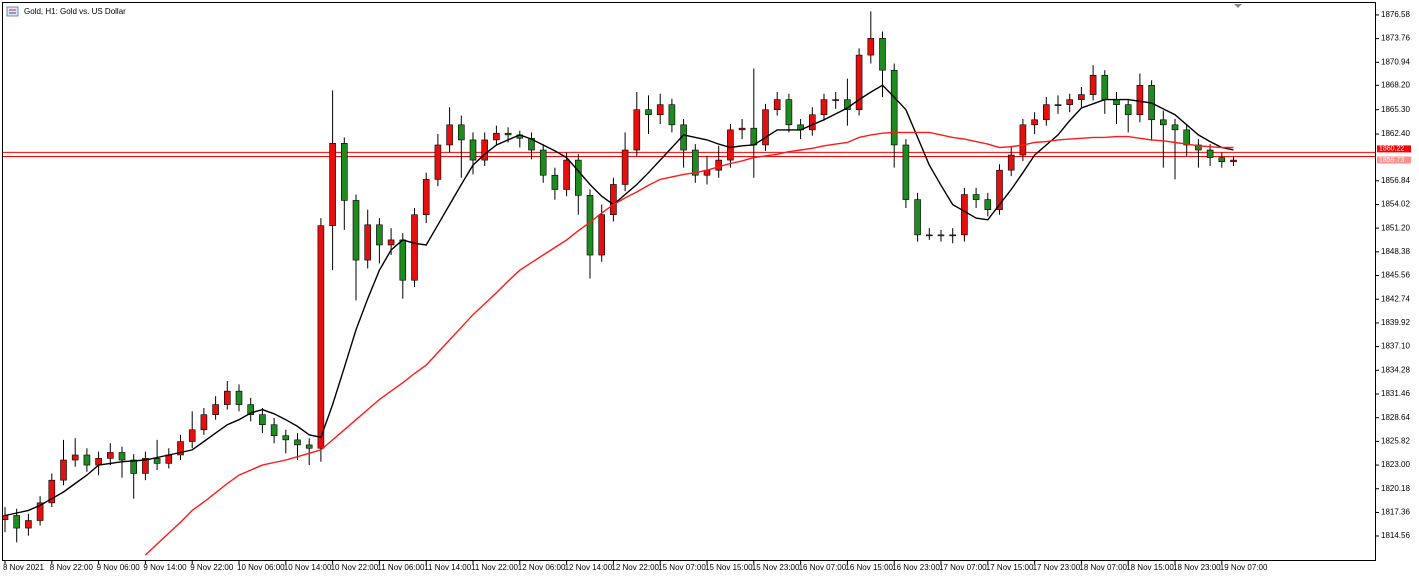 Image resolution: width=1419 pixels, height=578 pixels. I want to click on x-tick-label: 9 Nov 06:00, so click(119, 567).